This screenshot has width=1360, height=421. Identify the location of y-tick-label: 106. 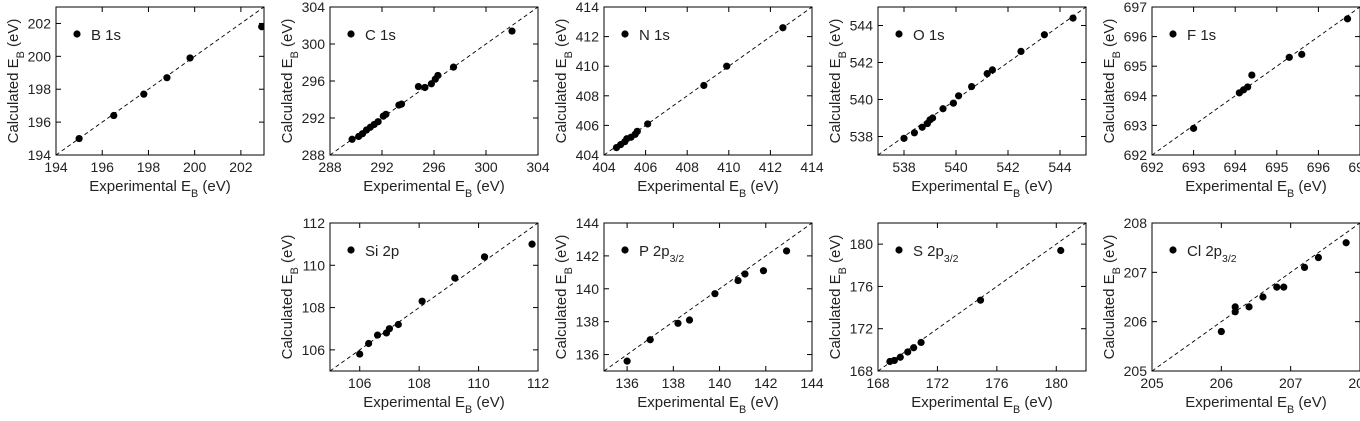
(314, 350).